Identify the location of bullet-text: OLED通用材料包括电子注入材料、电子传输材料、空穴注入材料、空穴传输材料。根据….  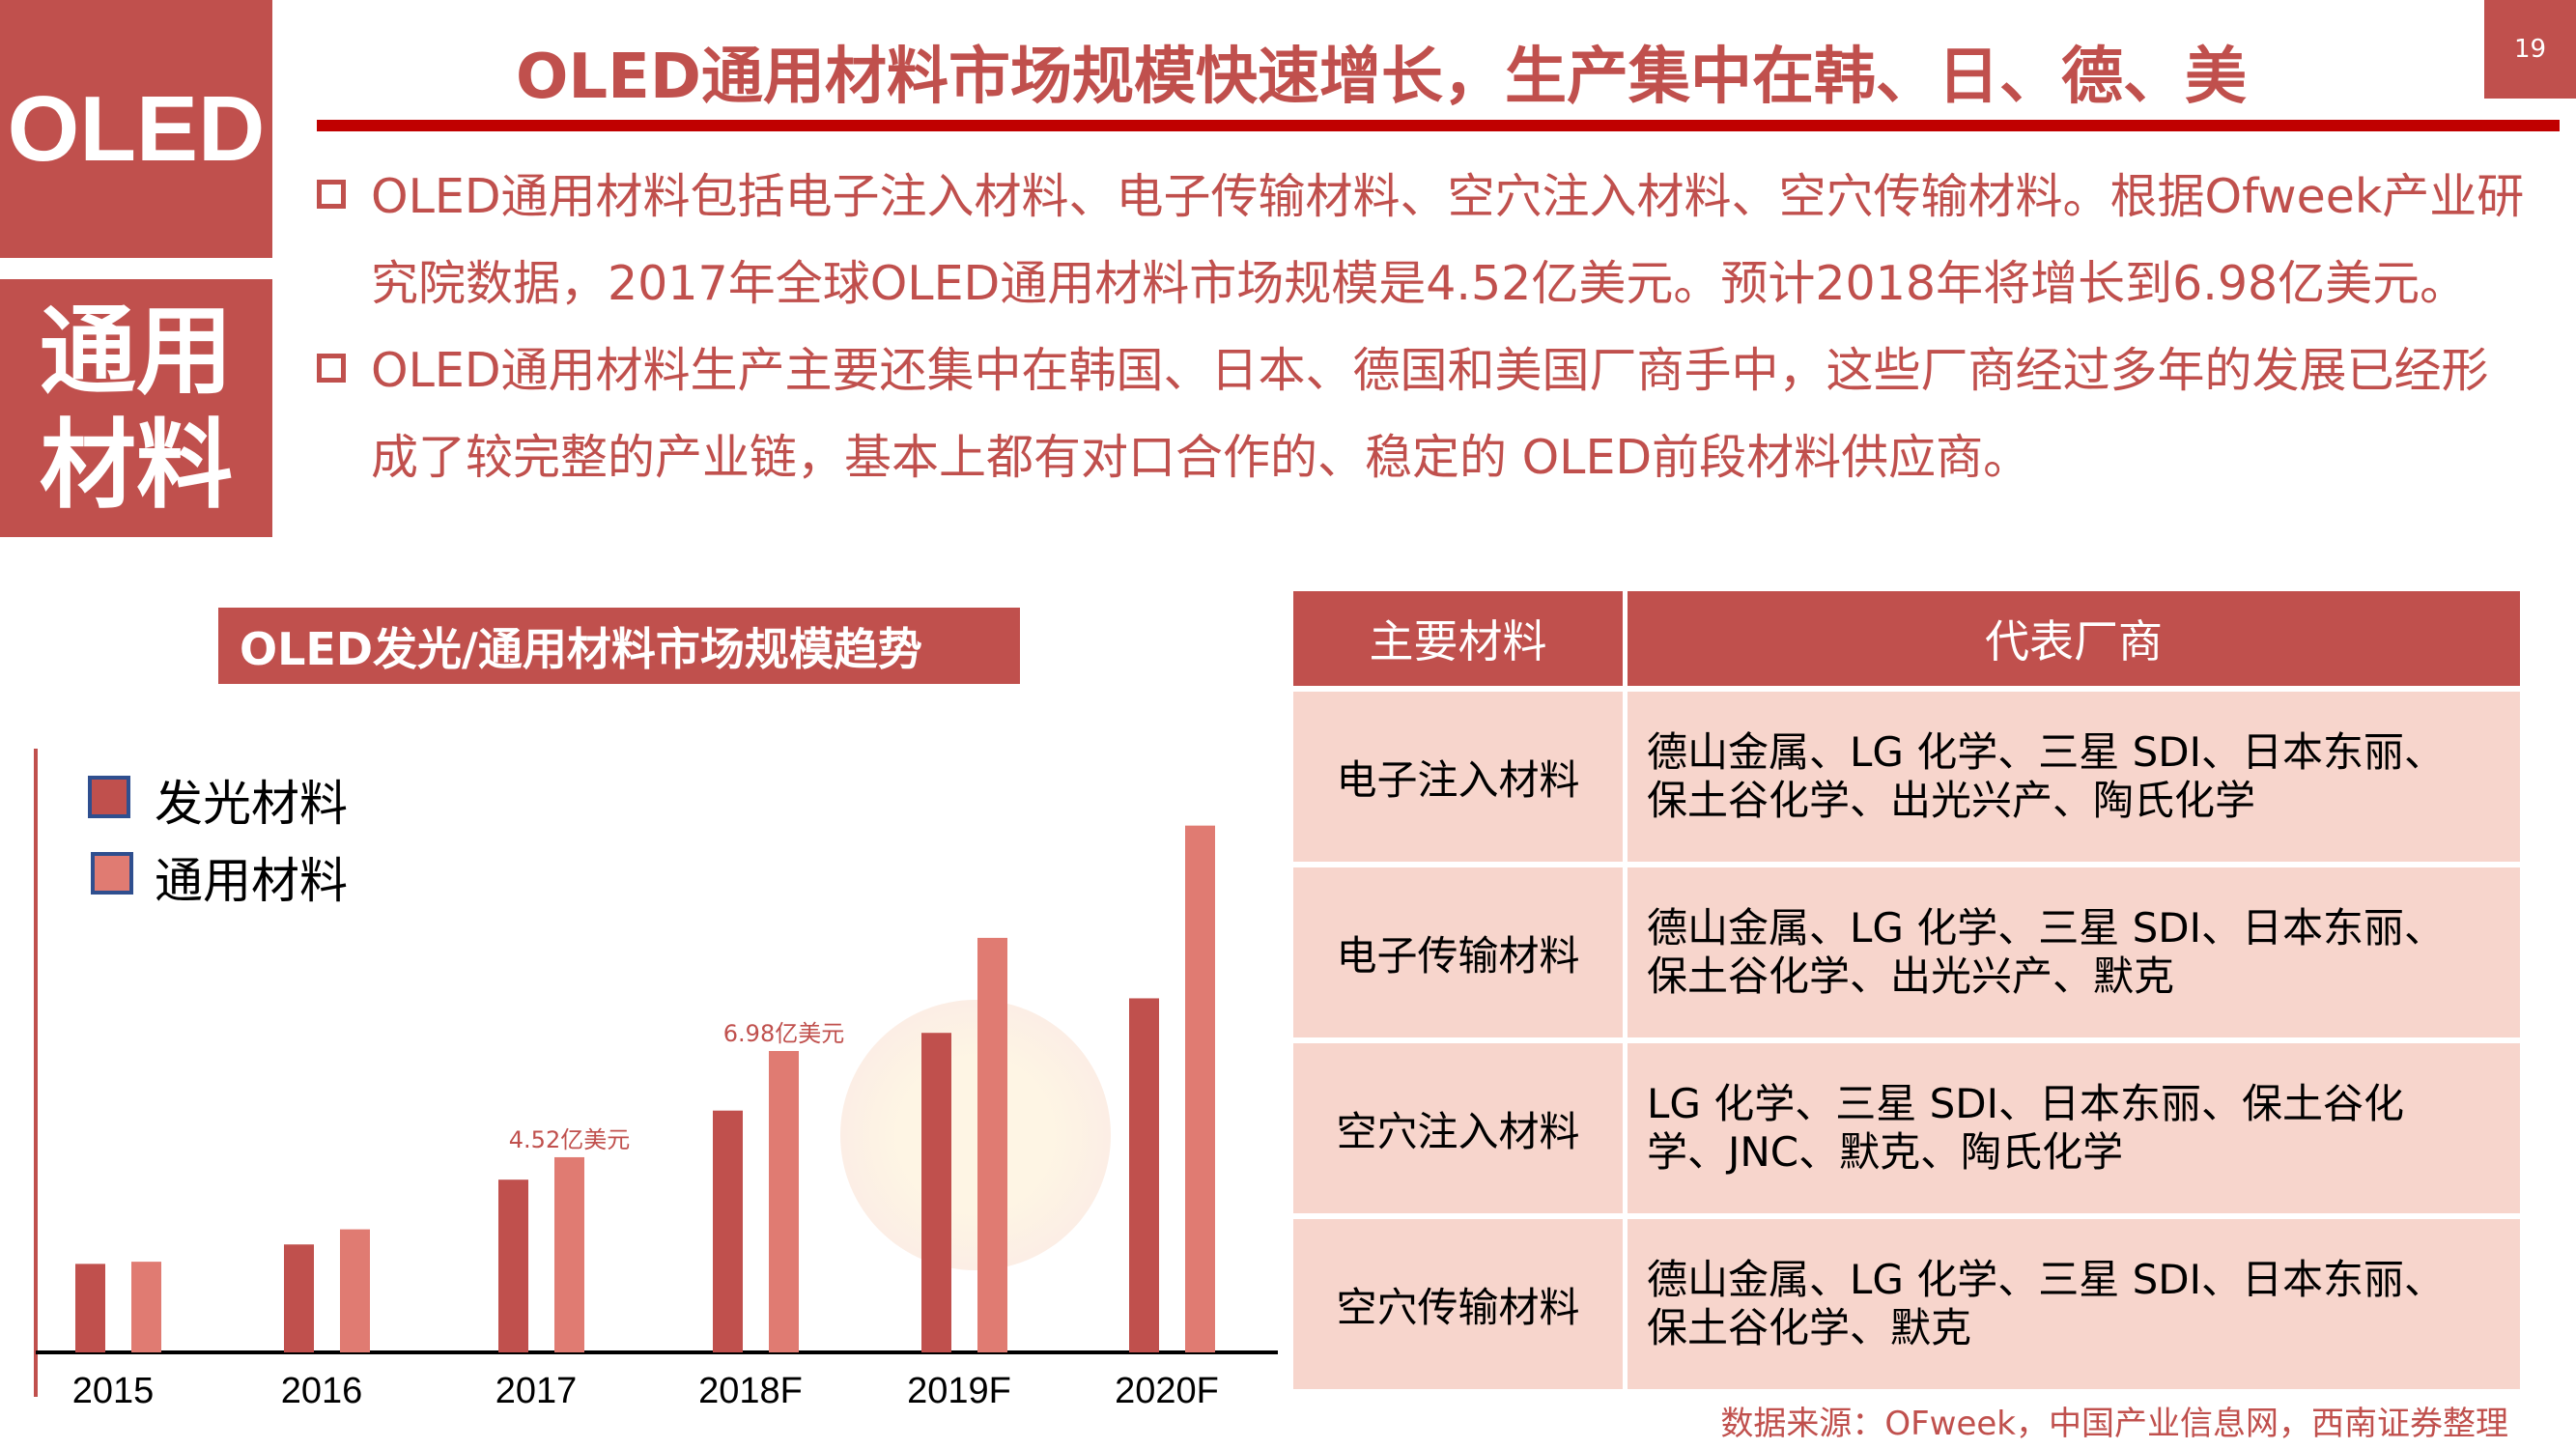
(1448, 240).